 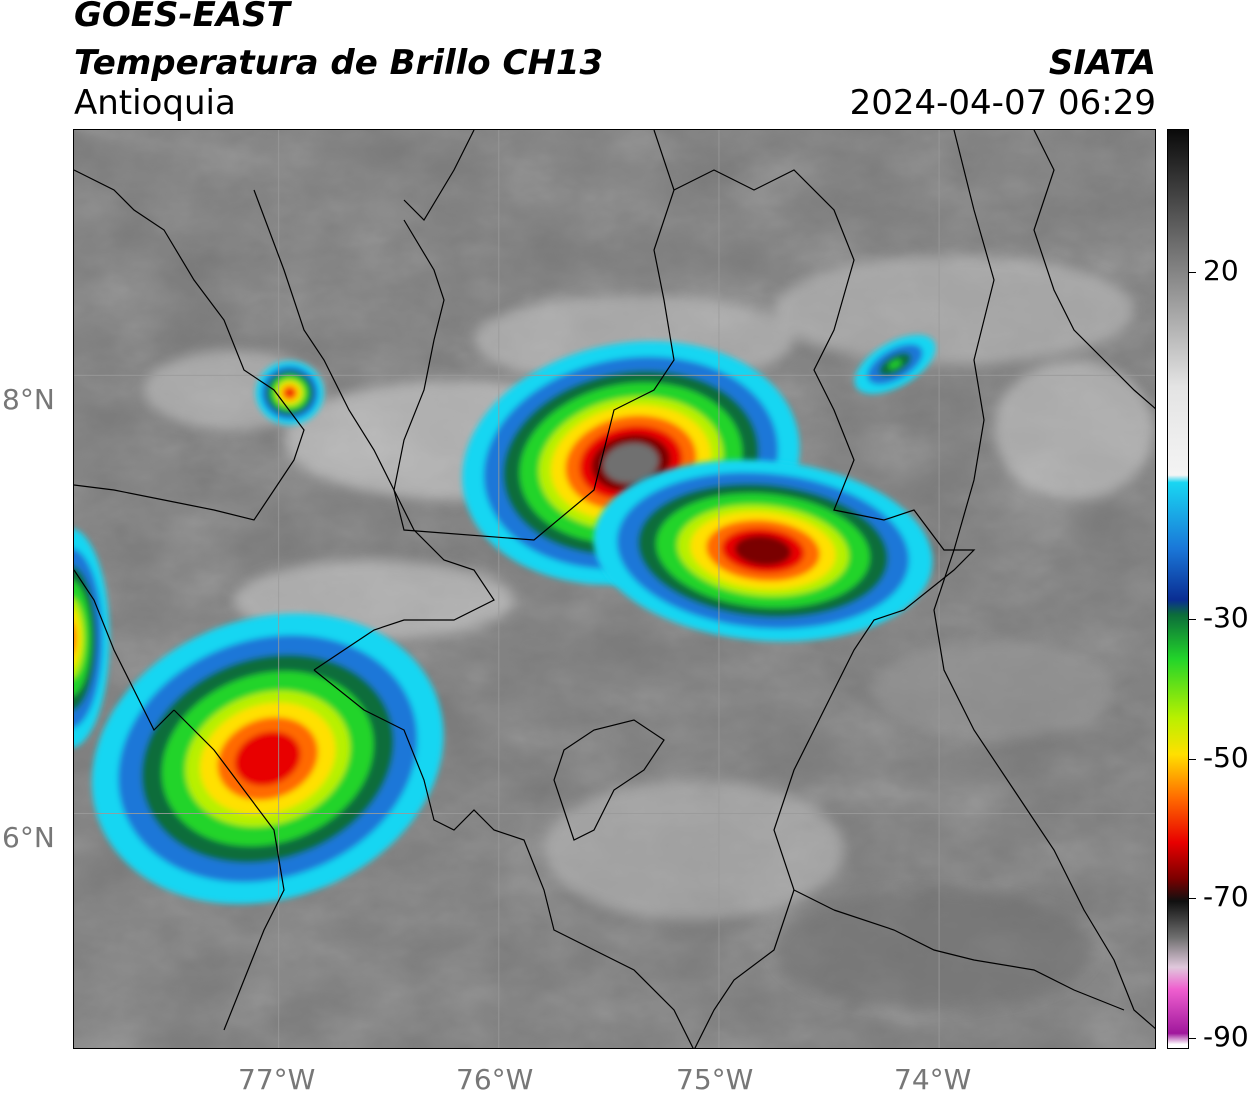 What do you see at coordinates (534, 335) in the screenshot?
I see `border-antioquia-north` at bounding box center [534, 335].